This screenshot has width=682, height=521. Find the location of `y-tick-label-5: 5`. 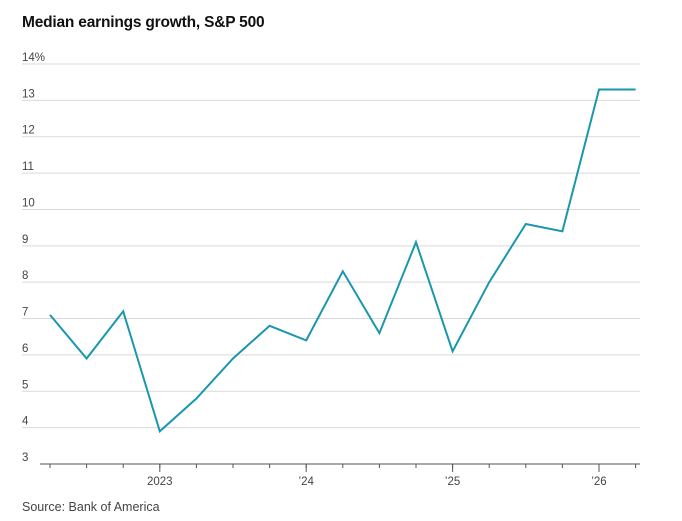

y-tick-label-5: 5 is located at coordinates (25, 385).